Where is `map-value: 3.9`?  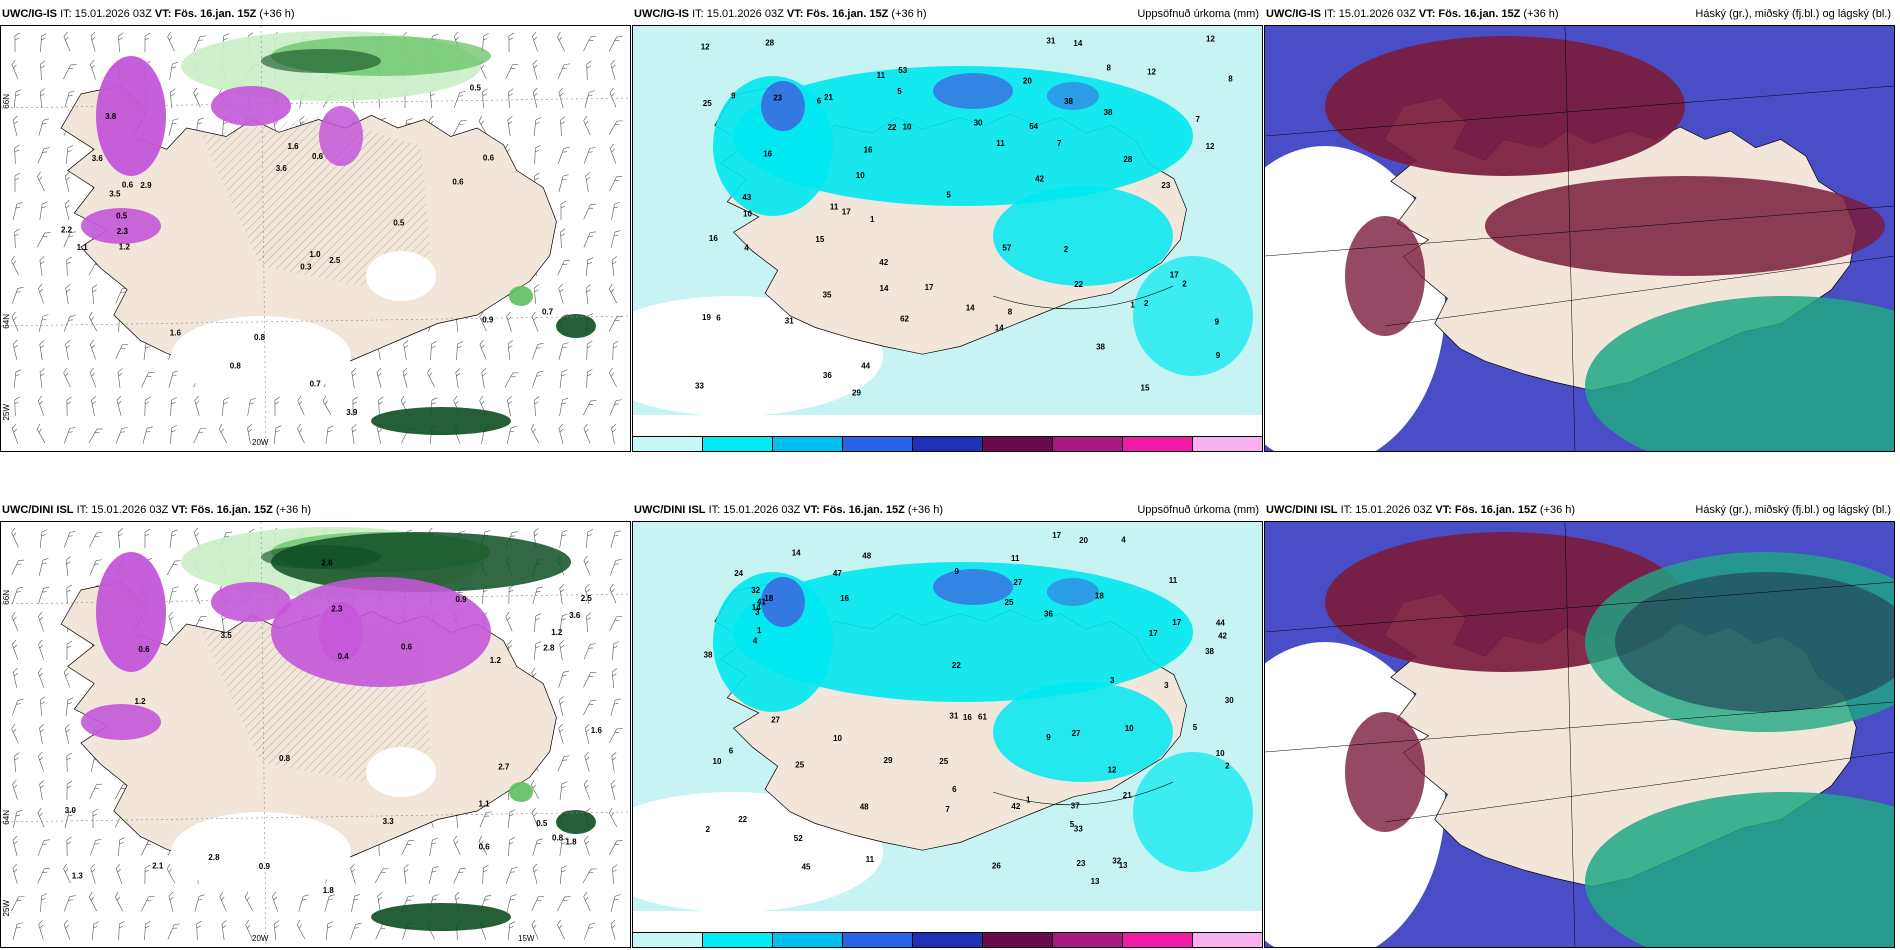 map-value: 3.9 is located at coordinates (352, 412).